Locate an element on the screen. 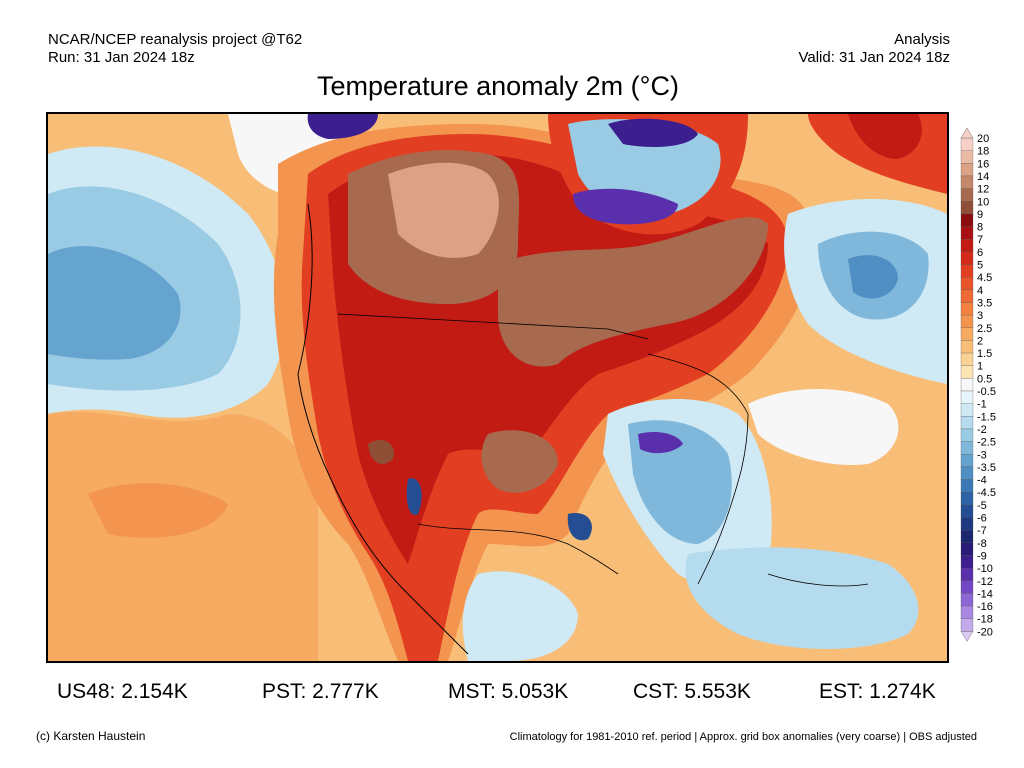 The width and height of the screenshot is (1024, 768). header-right: Analysis Valid: 31 Jan 2024 18z is located at coordinates (874, 49).